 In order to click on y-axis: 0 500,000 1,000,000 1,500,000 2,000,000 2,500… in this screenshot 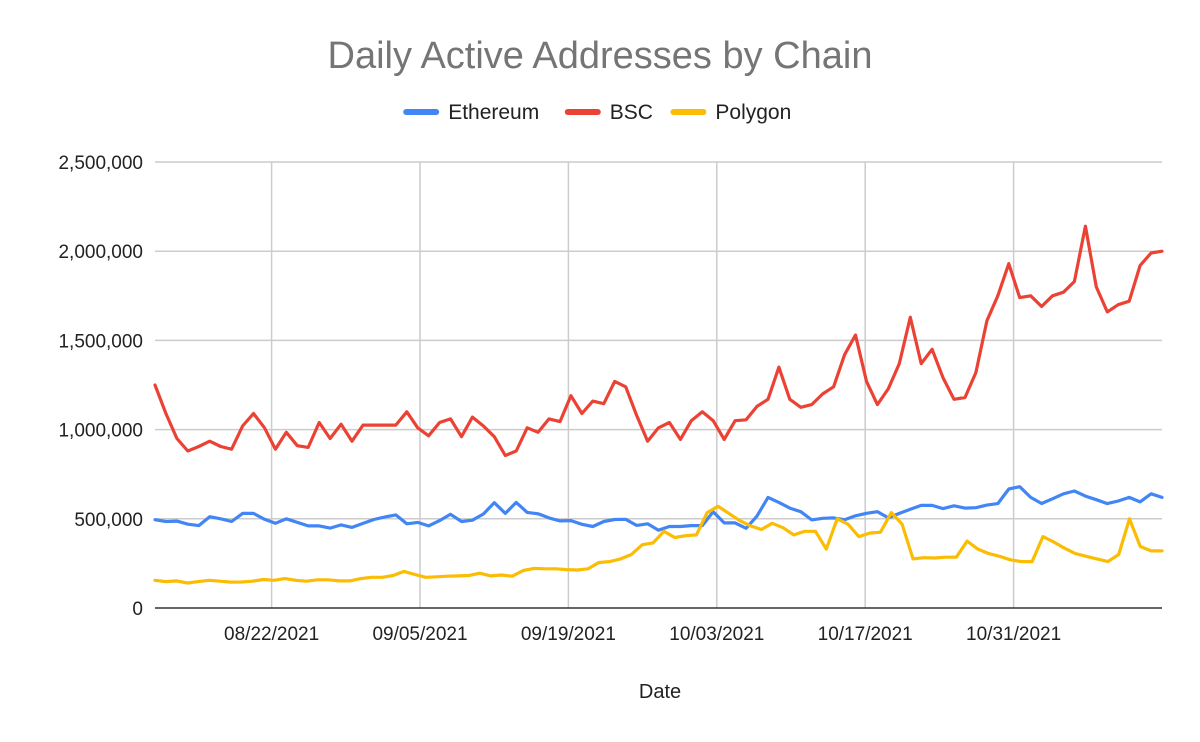, I will do `click(100, 386)`.